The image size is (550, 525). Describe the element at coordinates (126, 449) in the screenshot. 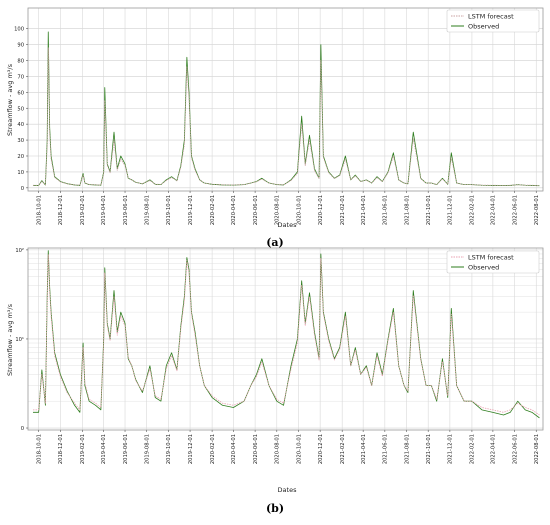

I see `panel-b-xtick-label: 2019-06-01` at that location.